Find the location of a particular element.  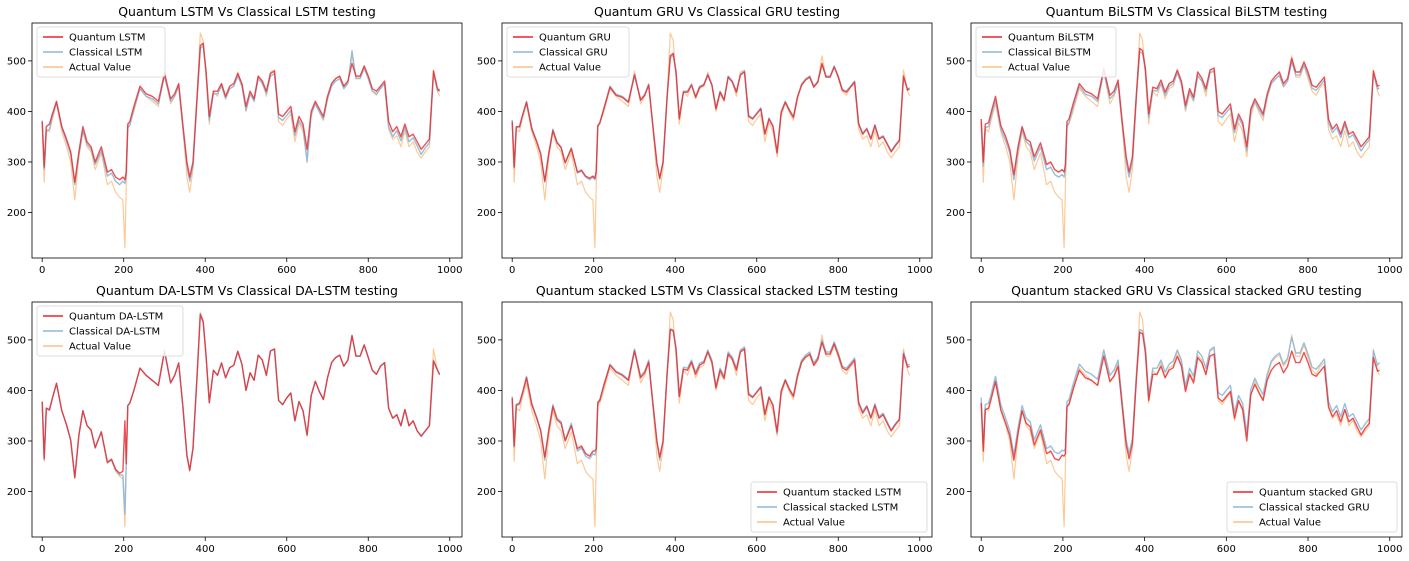

legend: Quantum LSTM Classical LSTM Actual Value is located at coordinates (101, 52).